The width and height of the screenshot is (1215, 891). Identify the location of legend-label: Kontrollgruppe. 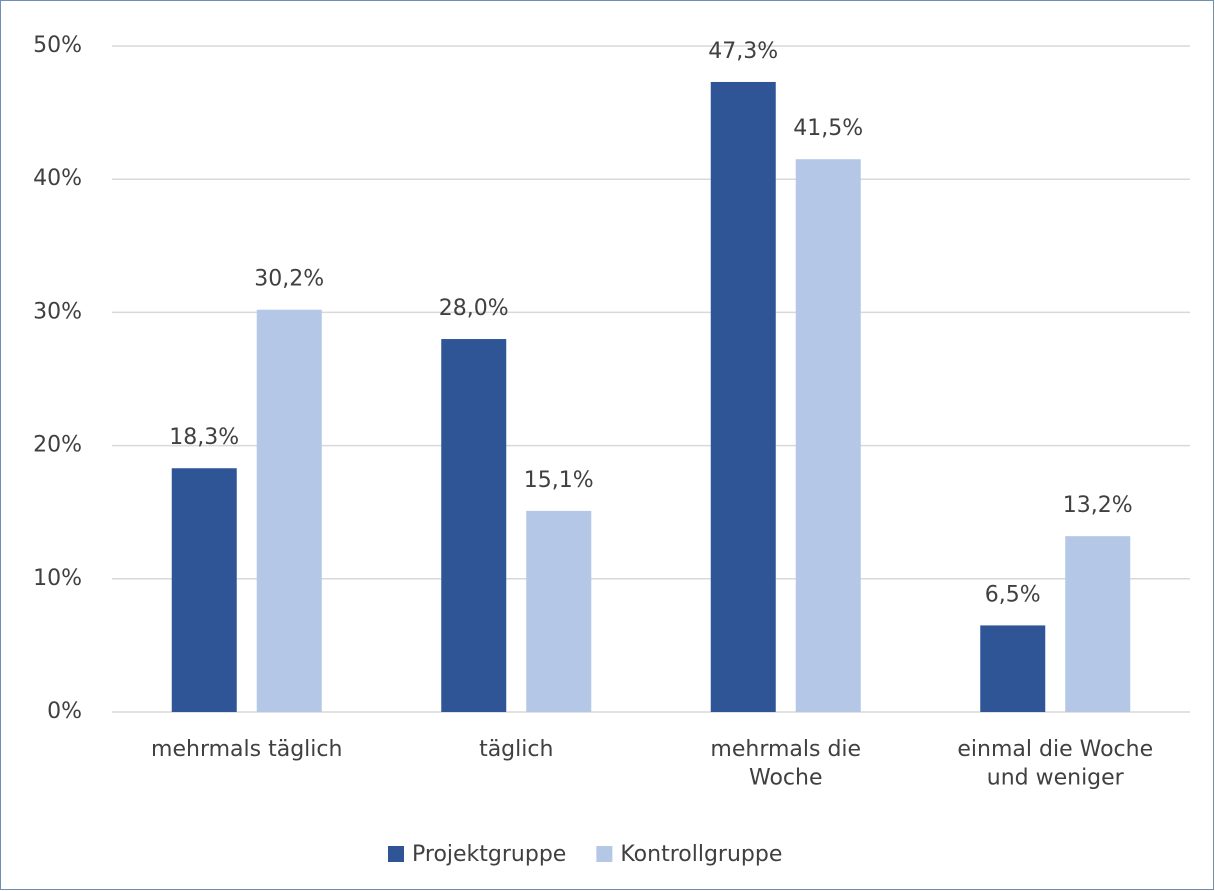
(701, 854).